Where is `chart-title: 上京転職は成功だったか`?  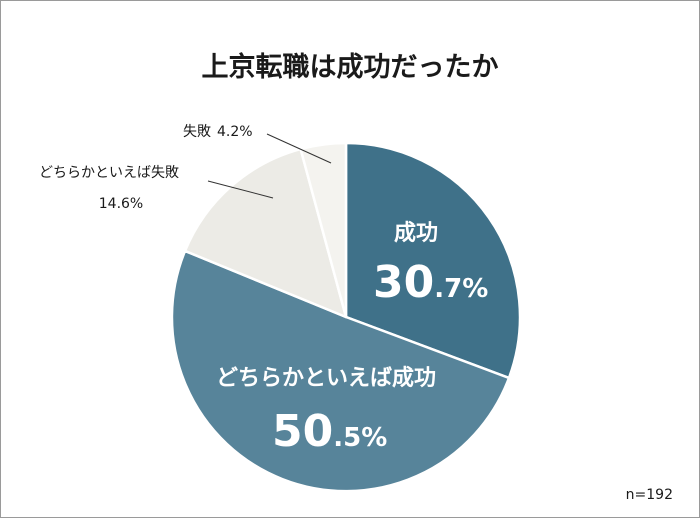
chart-title: 上京転職は成功だったか is located at coordinates (350, 67).